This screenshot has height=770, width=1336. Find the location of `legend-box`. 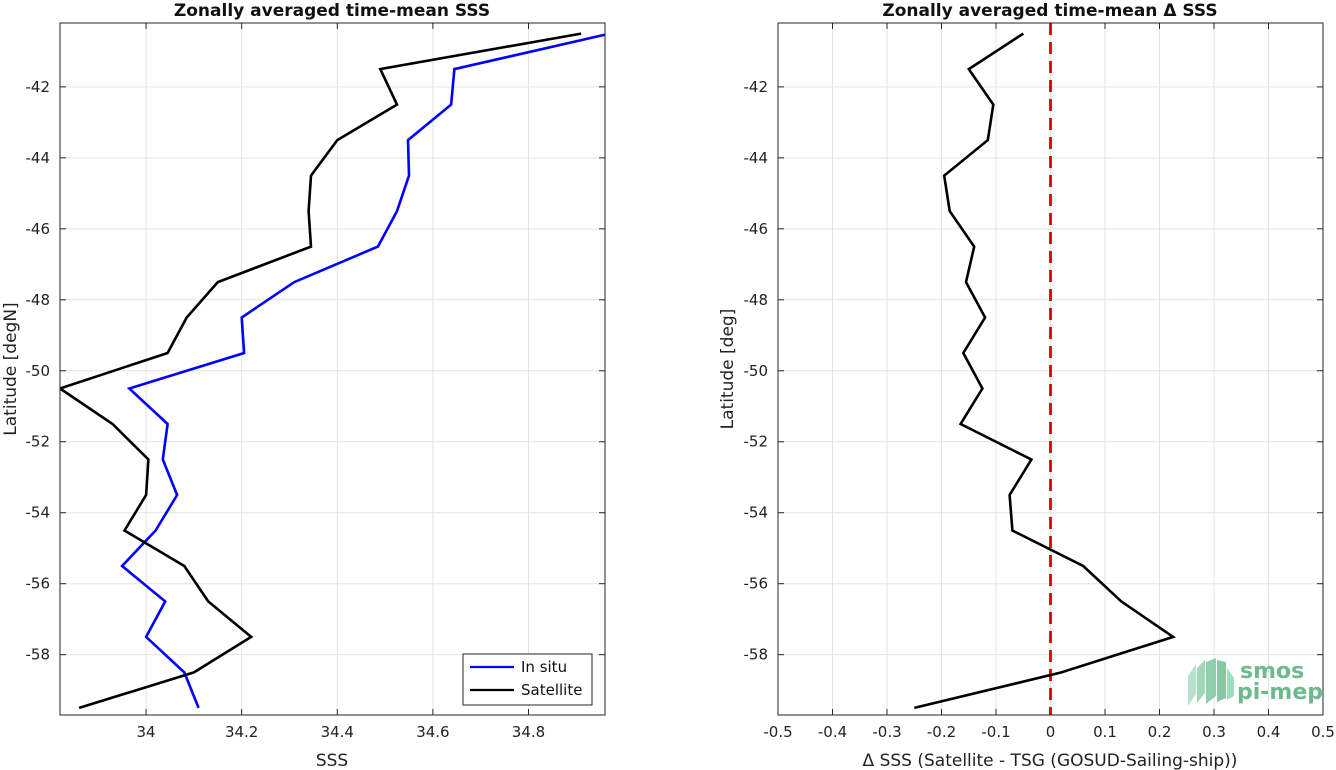

legend-box is located at coordinates (527, 679).